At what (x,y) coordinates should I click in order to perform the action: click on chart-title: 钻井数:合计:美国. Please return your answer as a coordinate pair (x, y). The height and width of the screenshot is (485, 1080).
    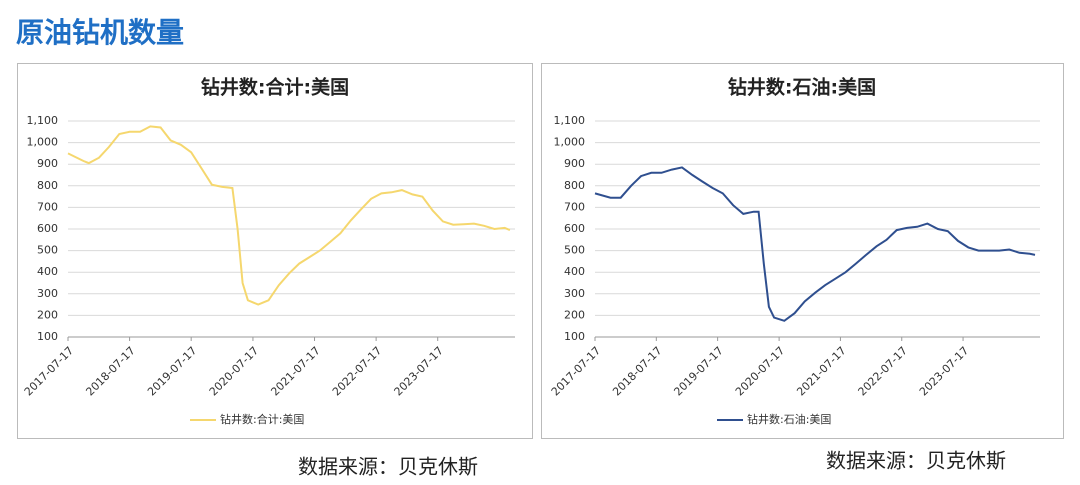
    Looking at the image, I should click on (275, 87).